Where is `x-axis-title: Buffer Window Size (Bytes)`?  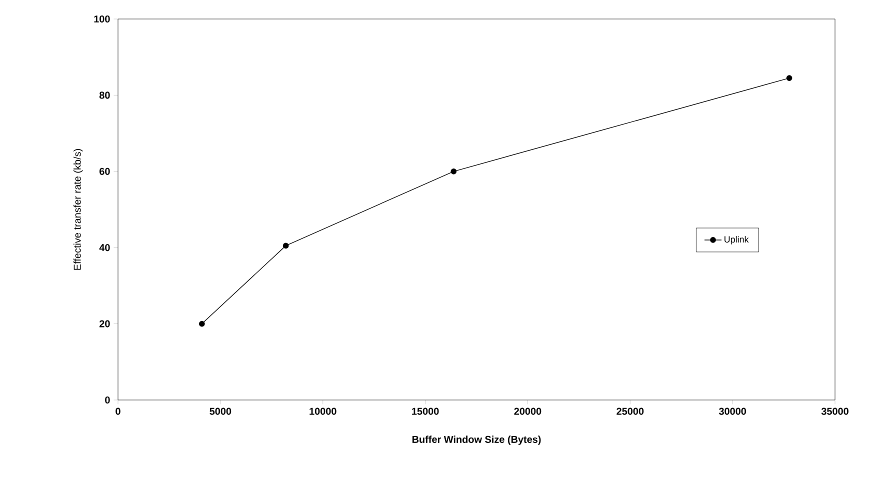
x-axis-title: Buffer Window Size (Bytes) is located at coordinates (476, 440).